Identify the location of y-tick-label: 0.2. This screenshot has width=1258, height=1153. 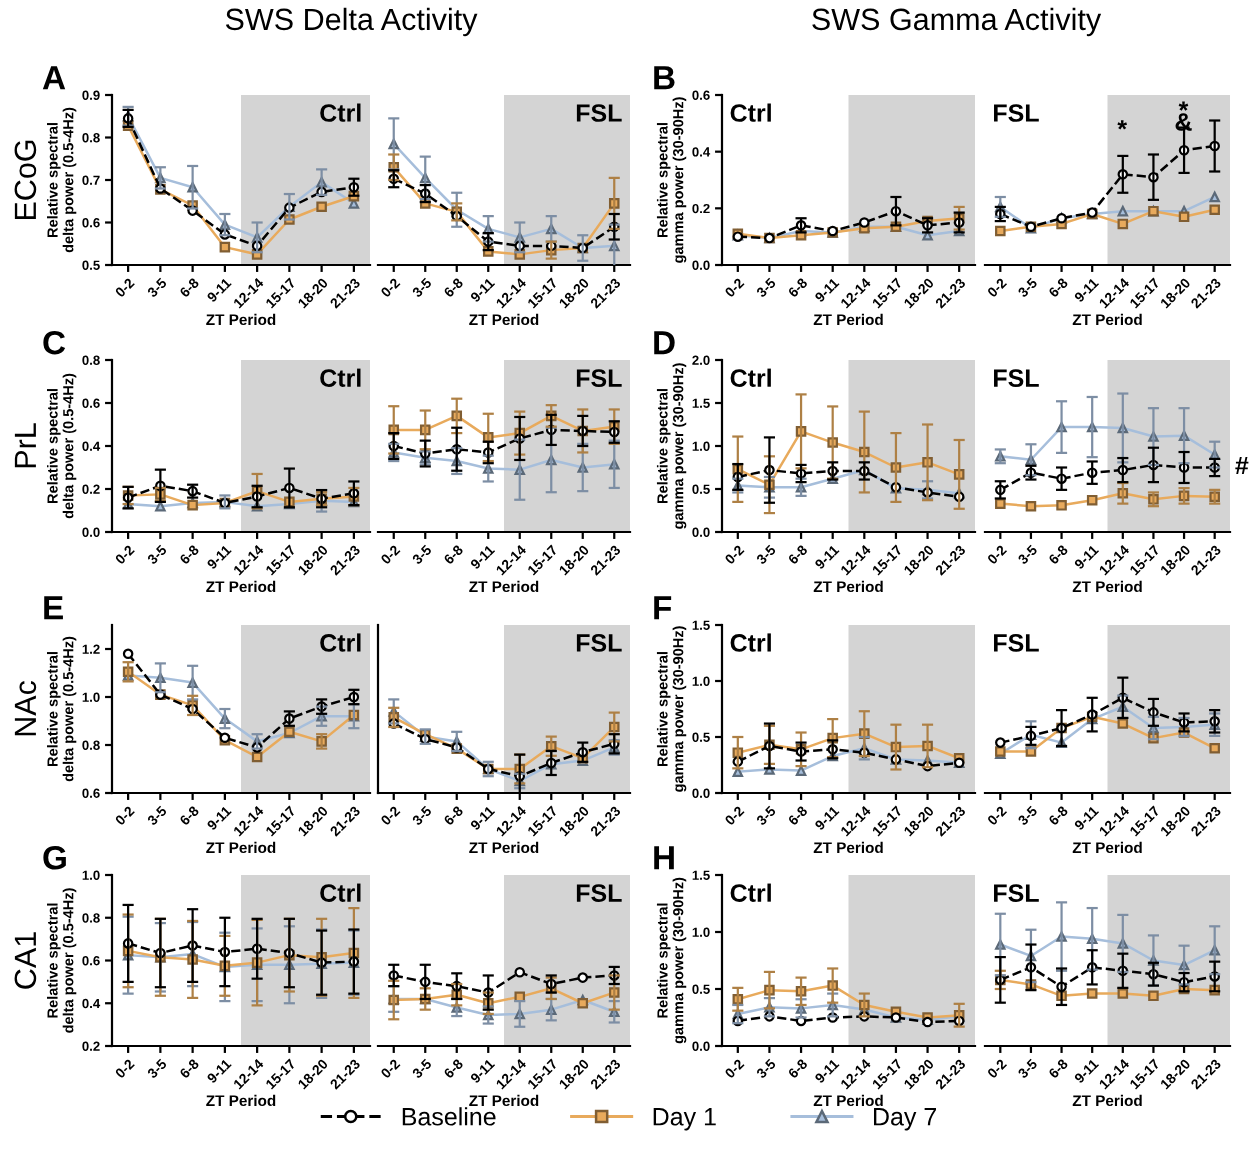
(91, 1046).